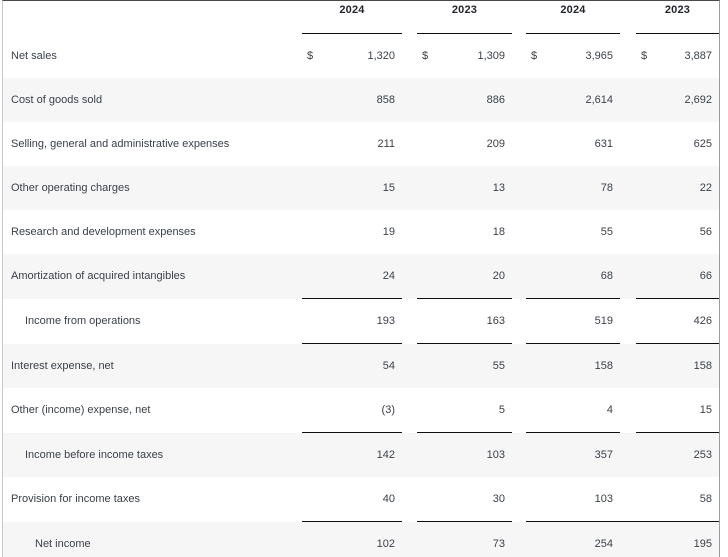 The height and width of the screenshot is (557, 728). What do you see at coordinates (606, 188) in the screenshot?
I see `value: 78` at bounding box center [606, 188].